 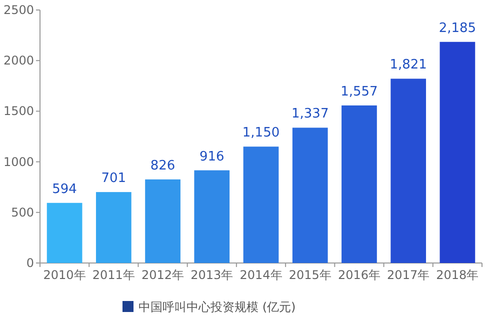 What do you see at coordinates (163, 275) in the screenshot?
I see `x-tick-label: 2012年` at bounding box center [163, 275].